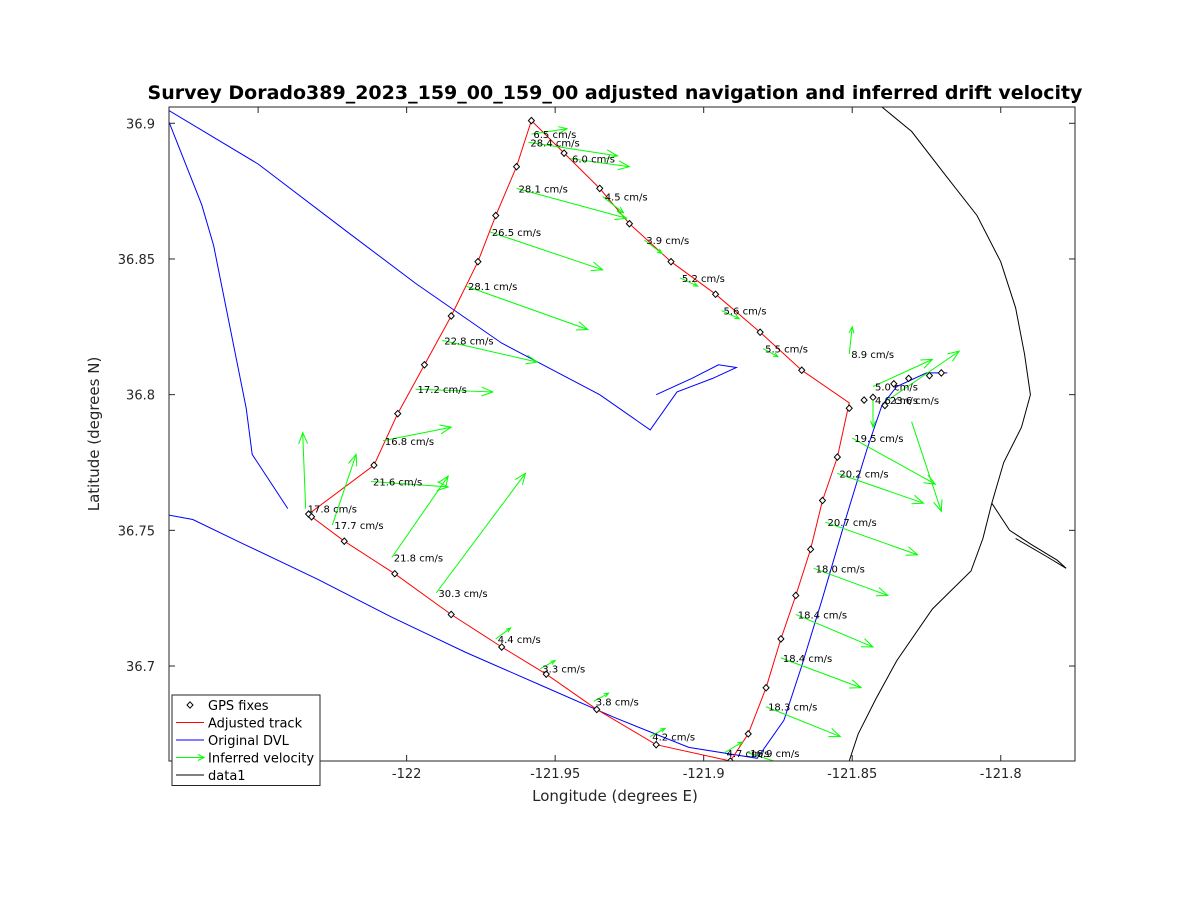  What do you see at coordinates (822, 615) in the screenshot?
I see `velocity-label-32: 18.4 cm/s` at bounding box center [822, 615].